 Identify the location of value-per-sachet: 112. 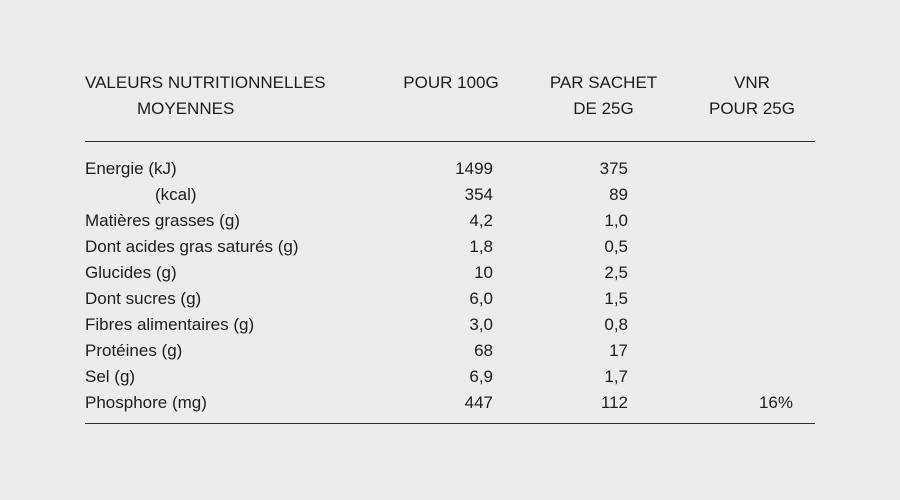
(603, 407).